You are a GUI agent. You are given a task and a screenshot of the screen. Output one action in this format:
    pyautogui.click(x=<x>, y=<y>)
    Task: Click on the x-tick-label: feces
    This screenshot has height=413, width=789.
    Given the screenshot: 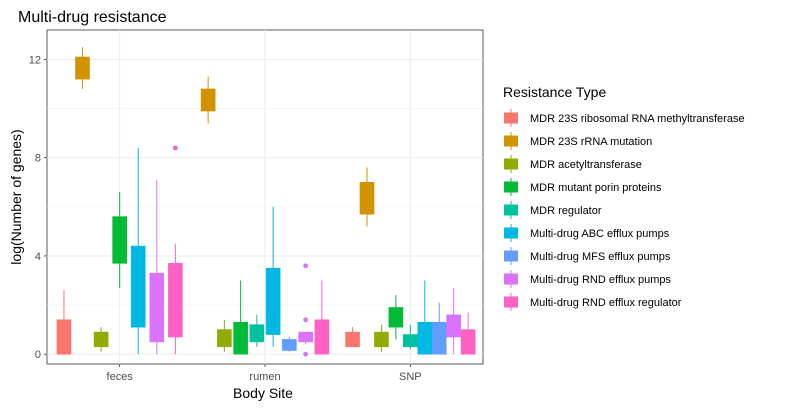 What is the action you would take?
    pyautogui.click(x=120, y=377)
    